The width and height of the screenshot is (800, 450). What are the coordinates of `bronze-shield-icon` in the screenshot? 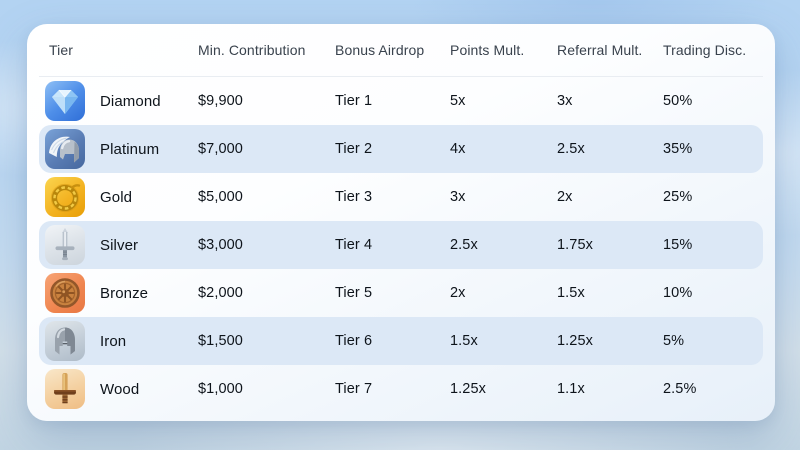 It's located at (65, 293).